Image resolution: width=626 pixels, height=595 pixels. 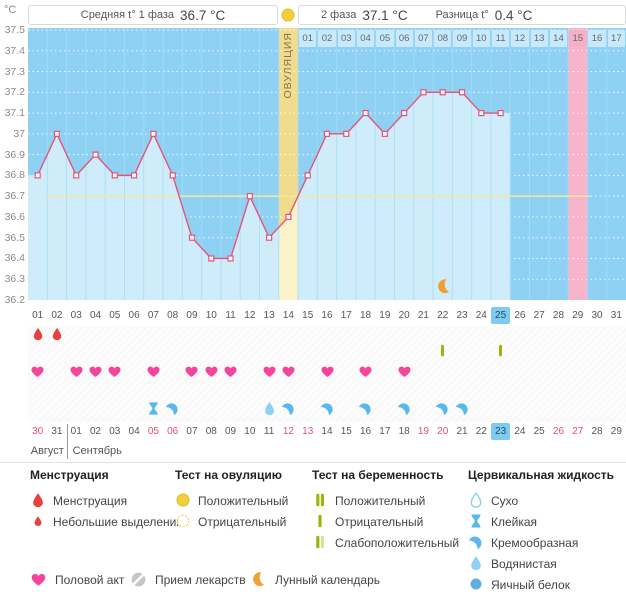 What do you see at coordinates (14, 50) in the screenshot?
I see `y-tick: 37.4` at bounding box center [14, 50].